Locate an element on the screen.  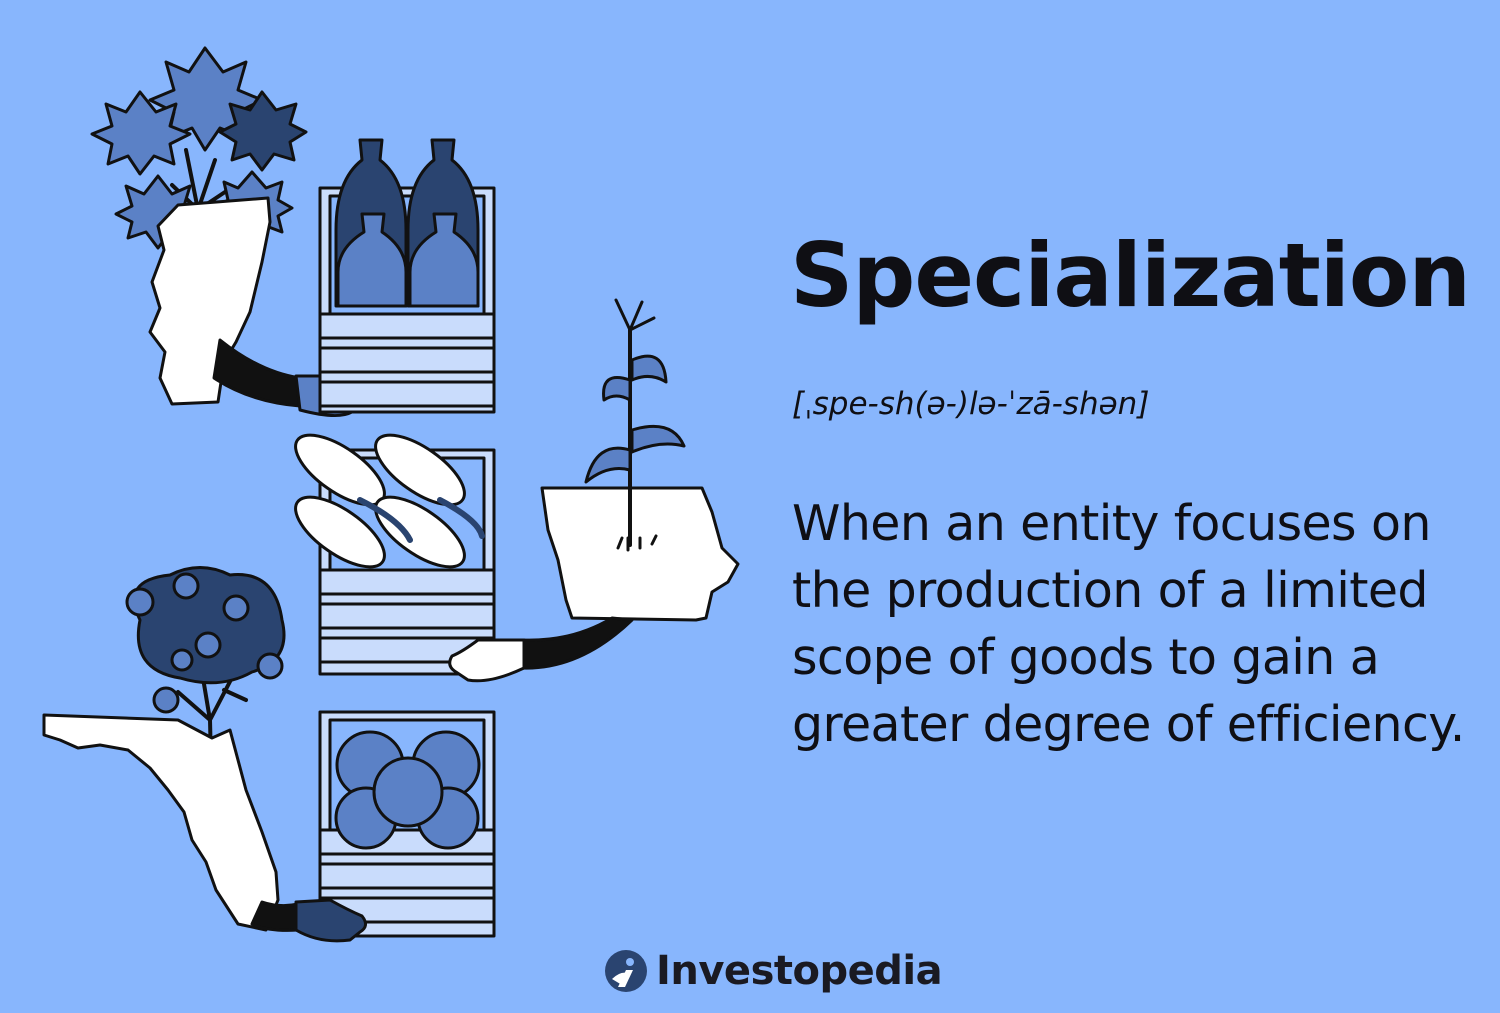
orange-tree-icon is located at coordinates (205, 686).